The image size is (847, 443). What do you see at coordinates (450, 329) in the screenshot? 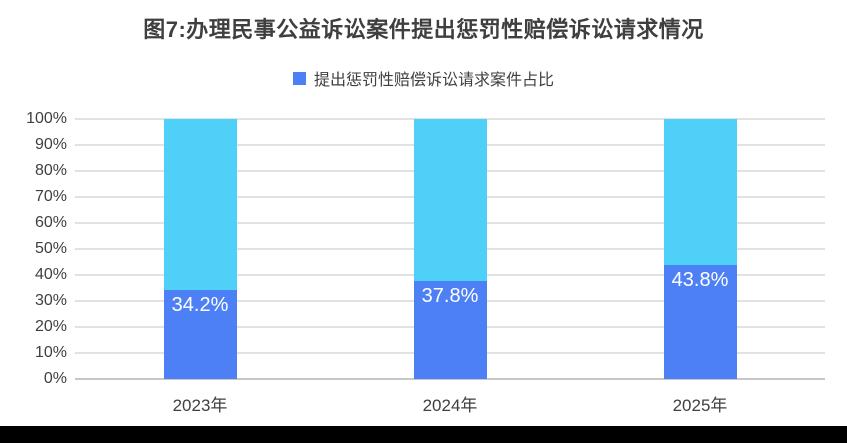
I see `bar-segment-value: 37.8%` at bounding box center [450, 329].